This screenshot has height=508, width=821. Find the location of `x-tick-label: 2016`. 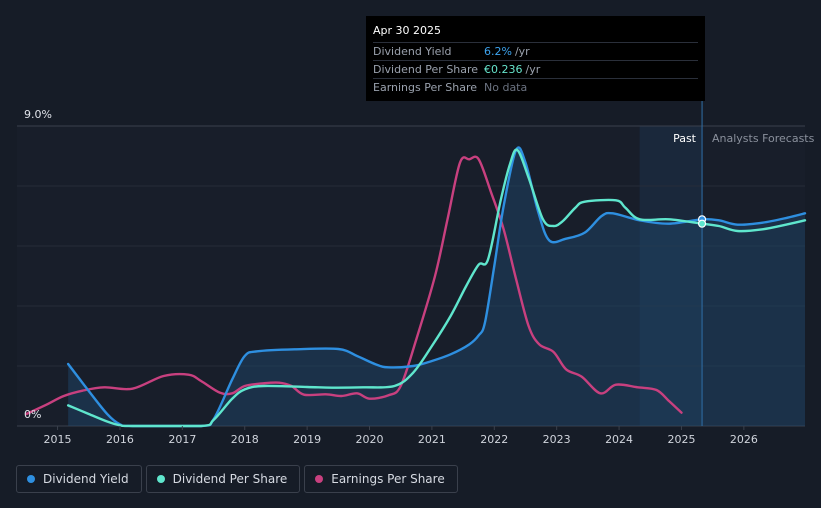

x-tick-label: 2016 is located at coordinates (120, 439).